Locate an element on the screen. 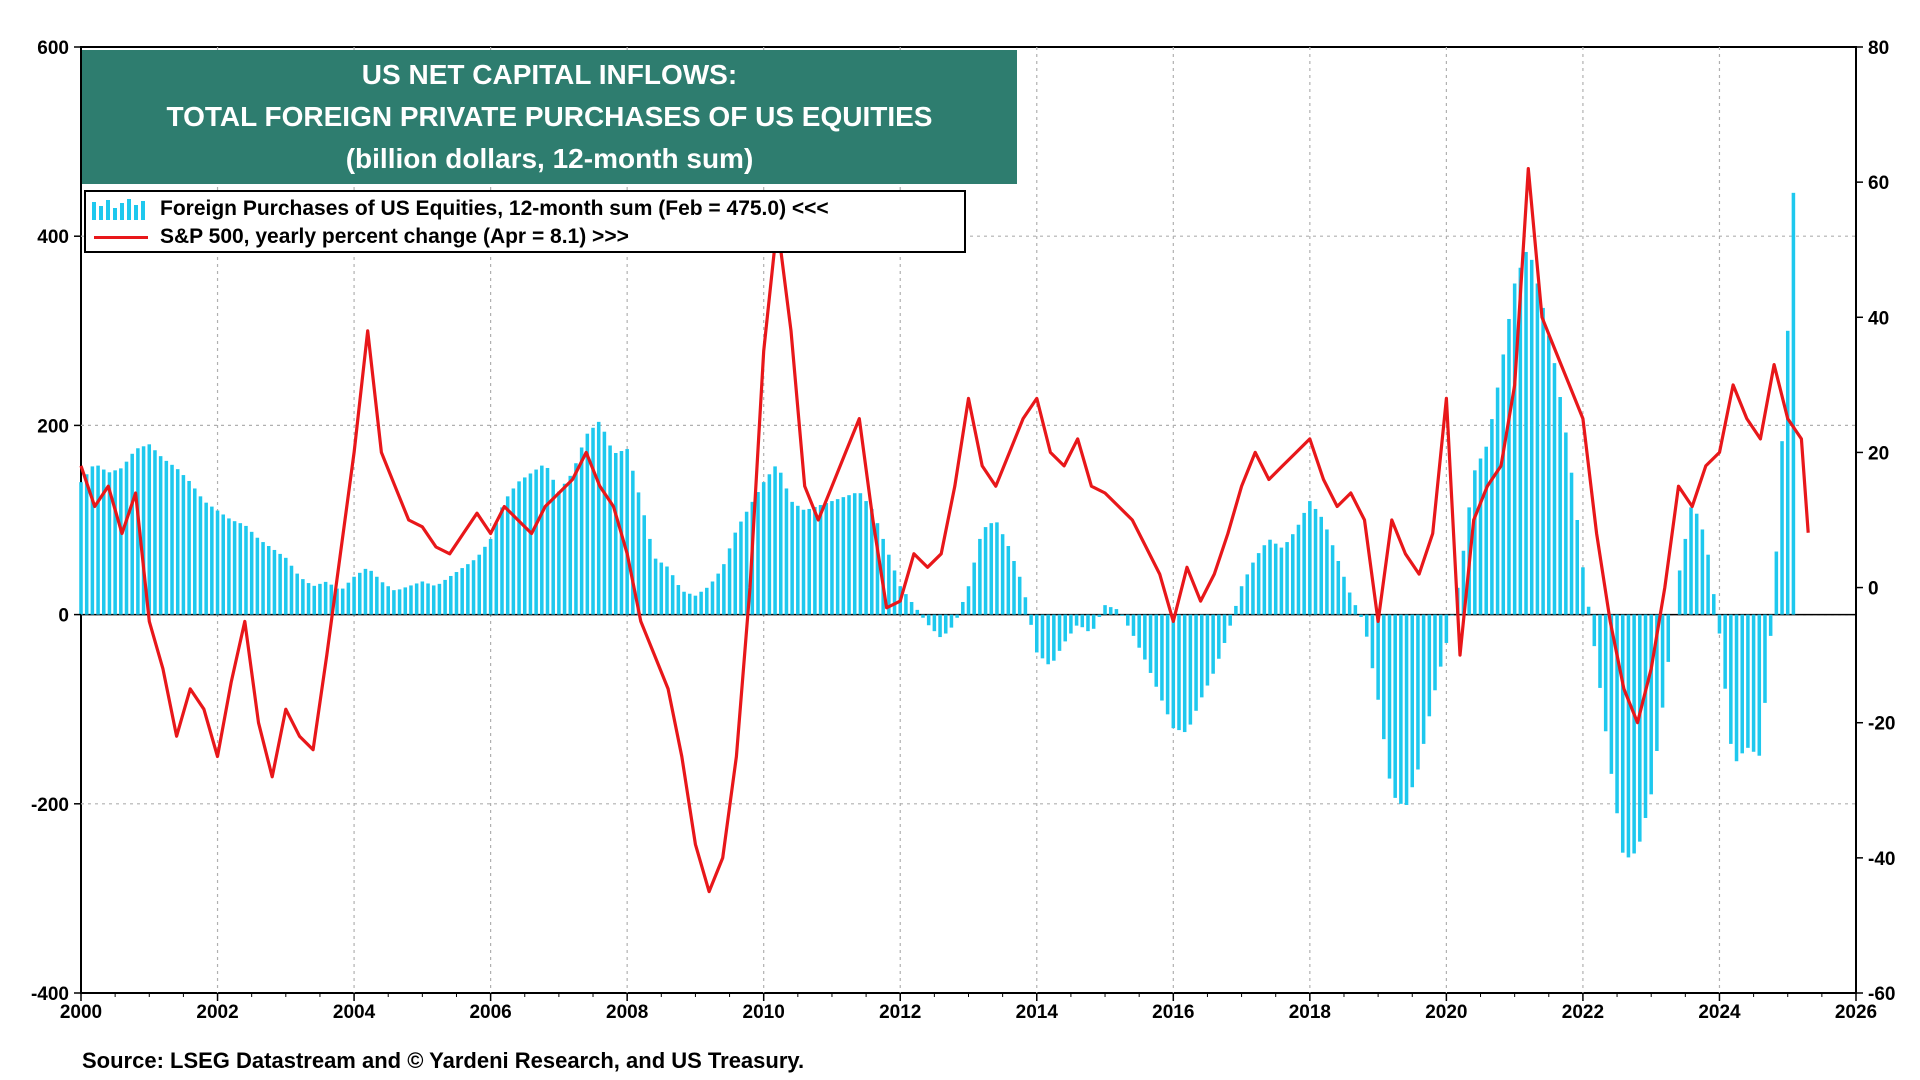  y-right-tick-label: -40 is located at coordinates (1881, 859).